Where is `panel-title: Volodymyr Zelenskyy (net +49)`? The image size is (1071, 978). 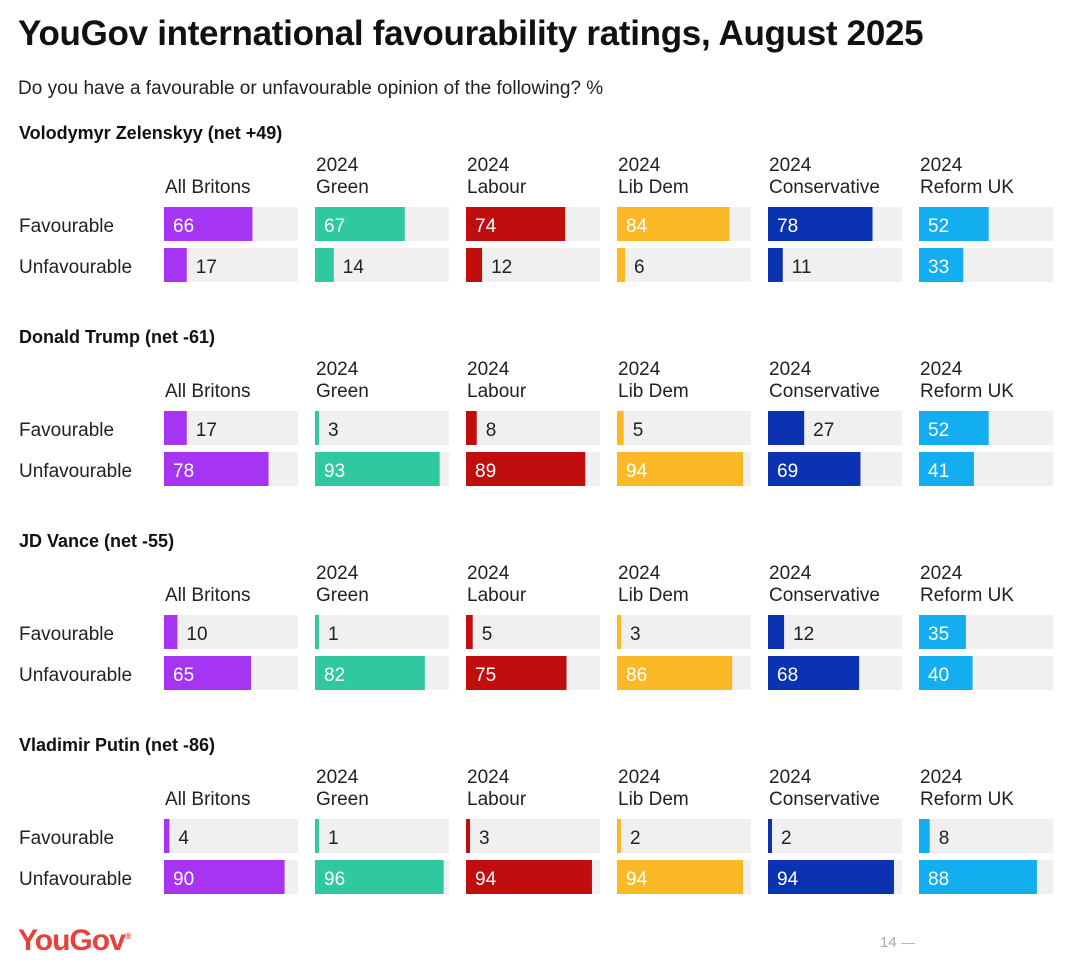 panel-title: Volodymyr Zelenskyy (net +49) is located at coordinates (150, 133).